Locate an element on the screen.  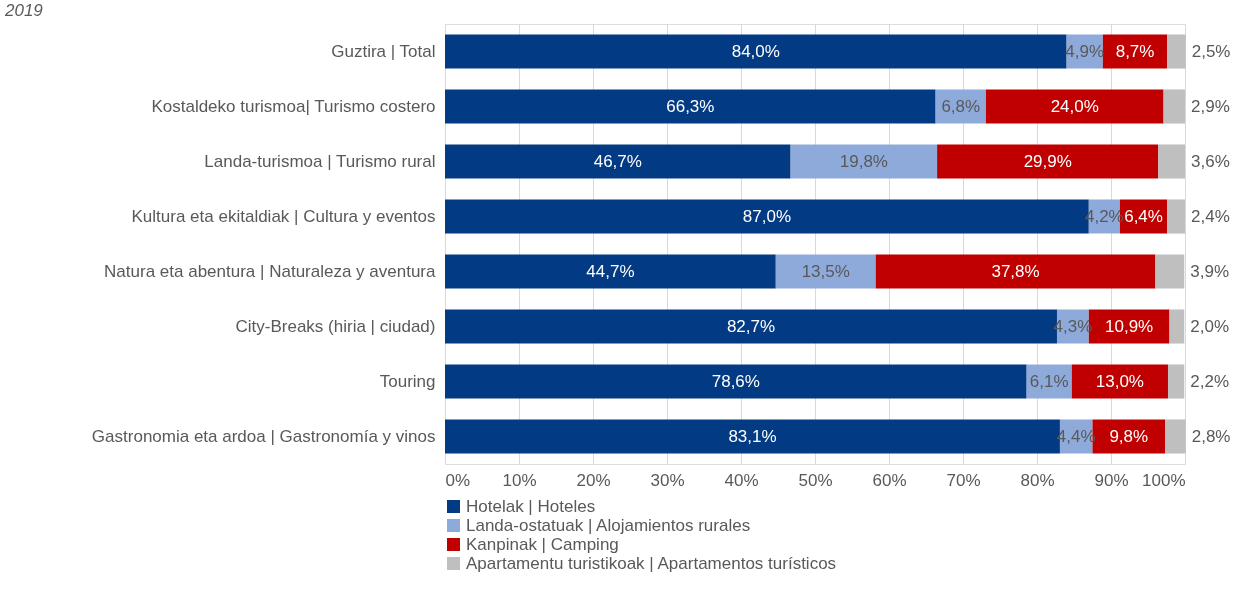
data-label: 24,0% is located at coordinates (1074, 106).